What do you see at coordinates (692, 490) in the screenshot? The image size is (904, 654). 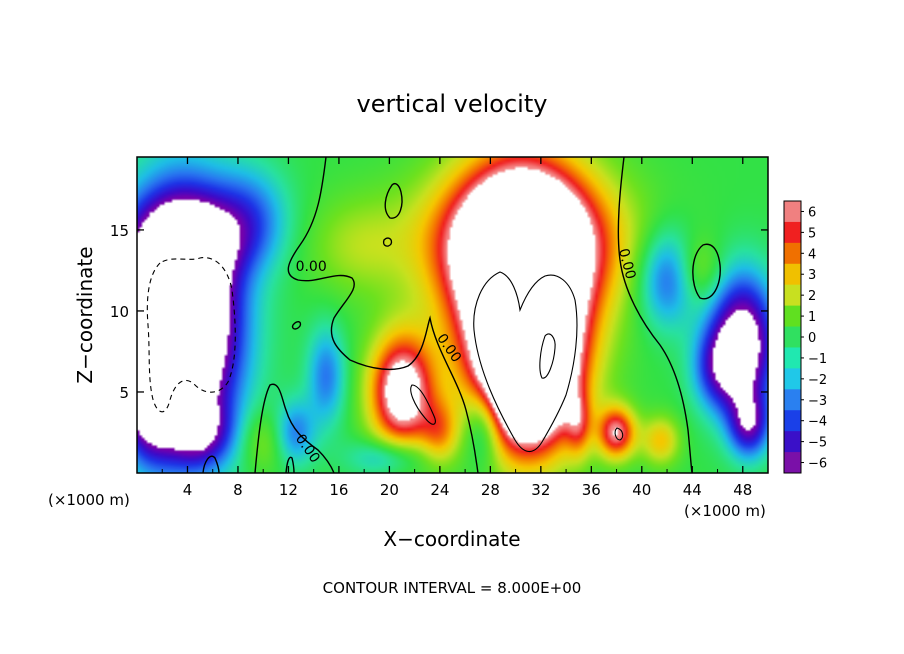 I see `x-tick-label-44: 44` at bounding box center [692, 490].